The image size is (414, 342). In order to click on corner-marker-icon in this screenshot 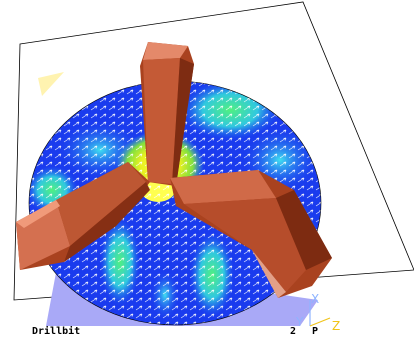, I will do `click(51, 84)`.